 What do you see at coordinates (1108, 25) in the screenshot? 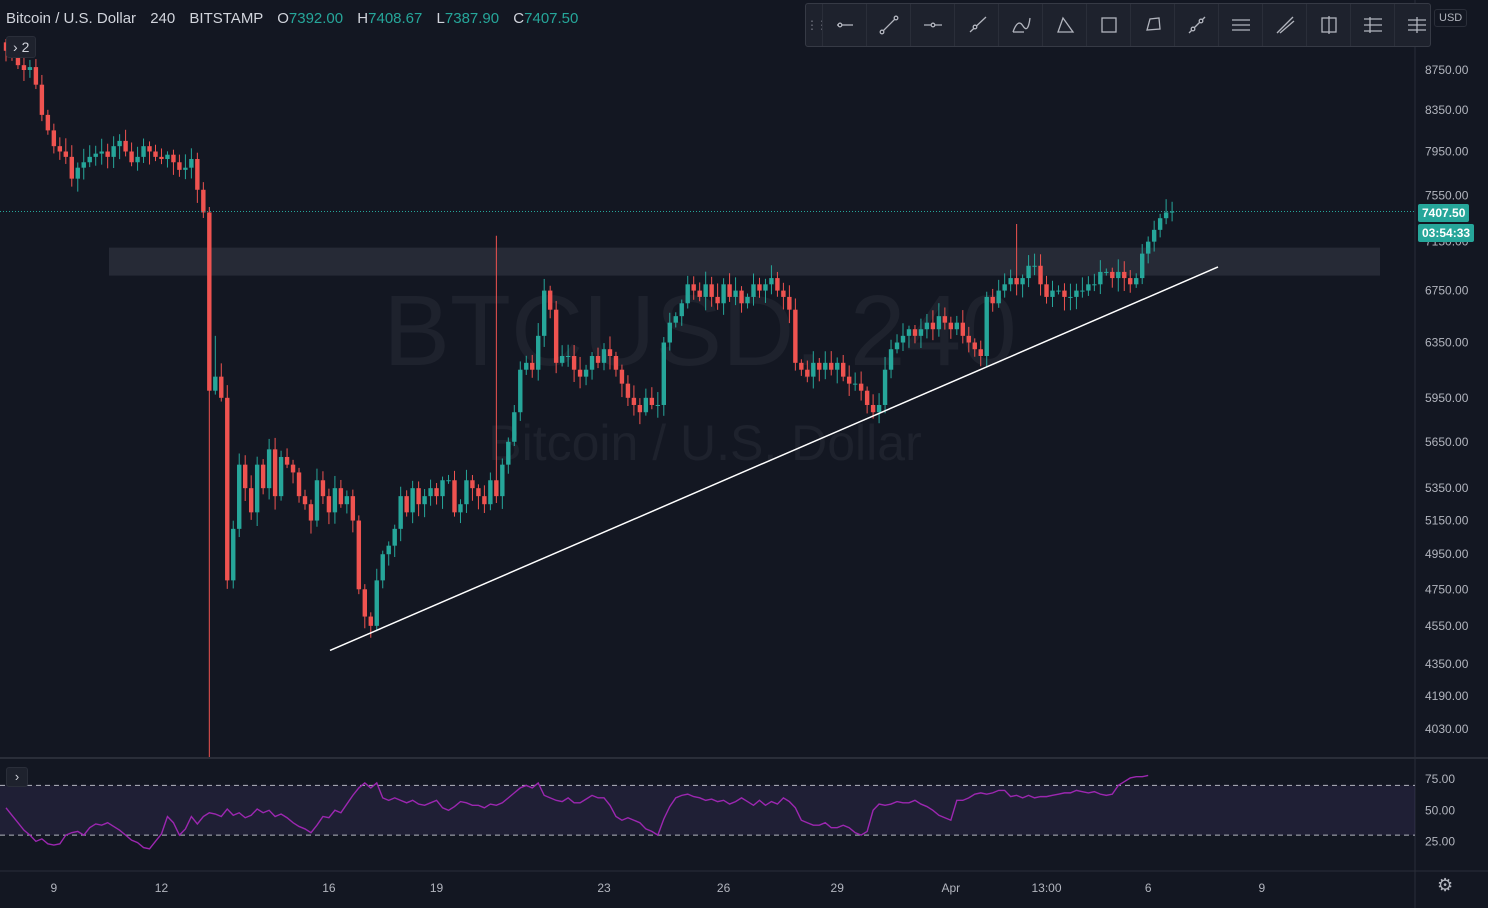
I see `rectangle-icon` at bounding box center [1108, 25].